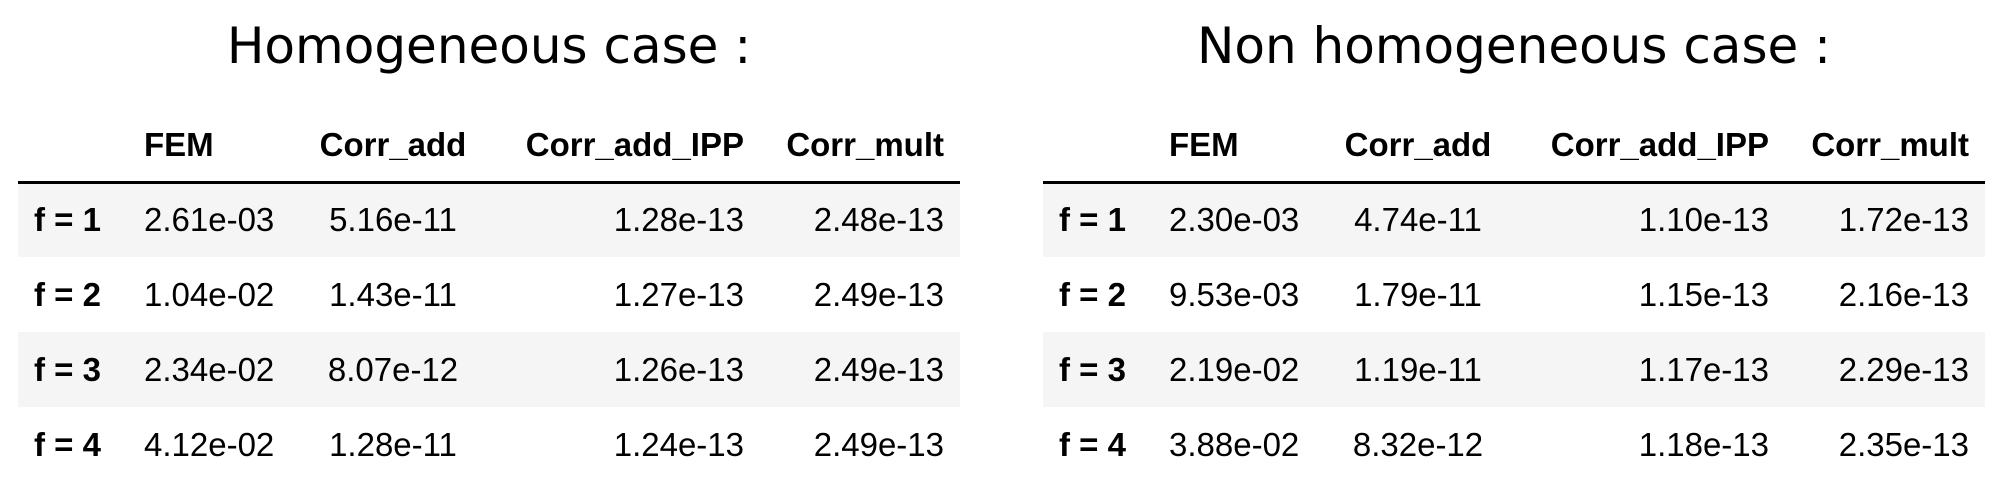 This screenshot has height=494, width=2002. Describe the element at coordinates (1418, 294) in the screenshot. I see `cell-corr-add: 1.79e-11` at that location.